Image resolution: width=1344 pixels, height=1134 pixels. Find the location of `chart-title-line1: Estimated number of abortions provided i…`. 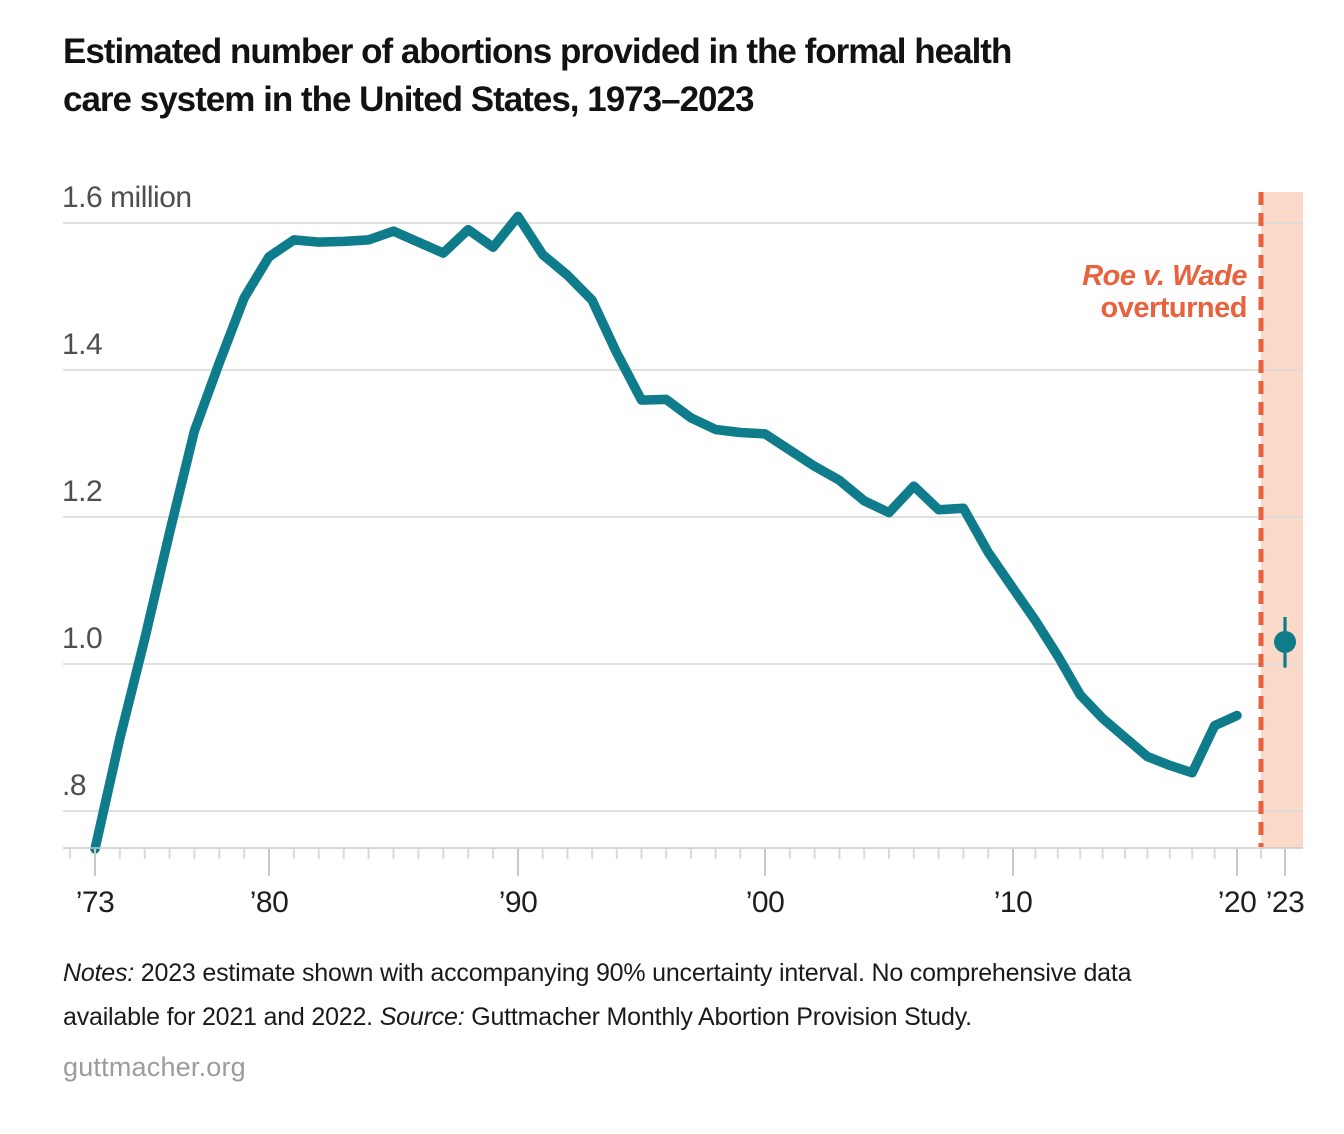

chart-title-line1: Estimated number of abortions provided i… is located at coordinates (537, 51).